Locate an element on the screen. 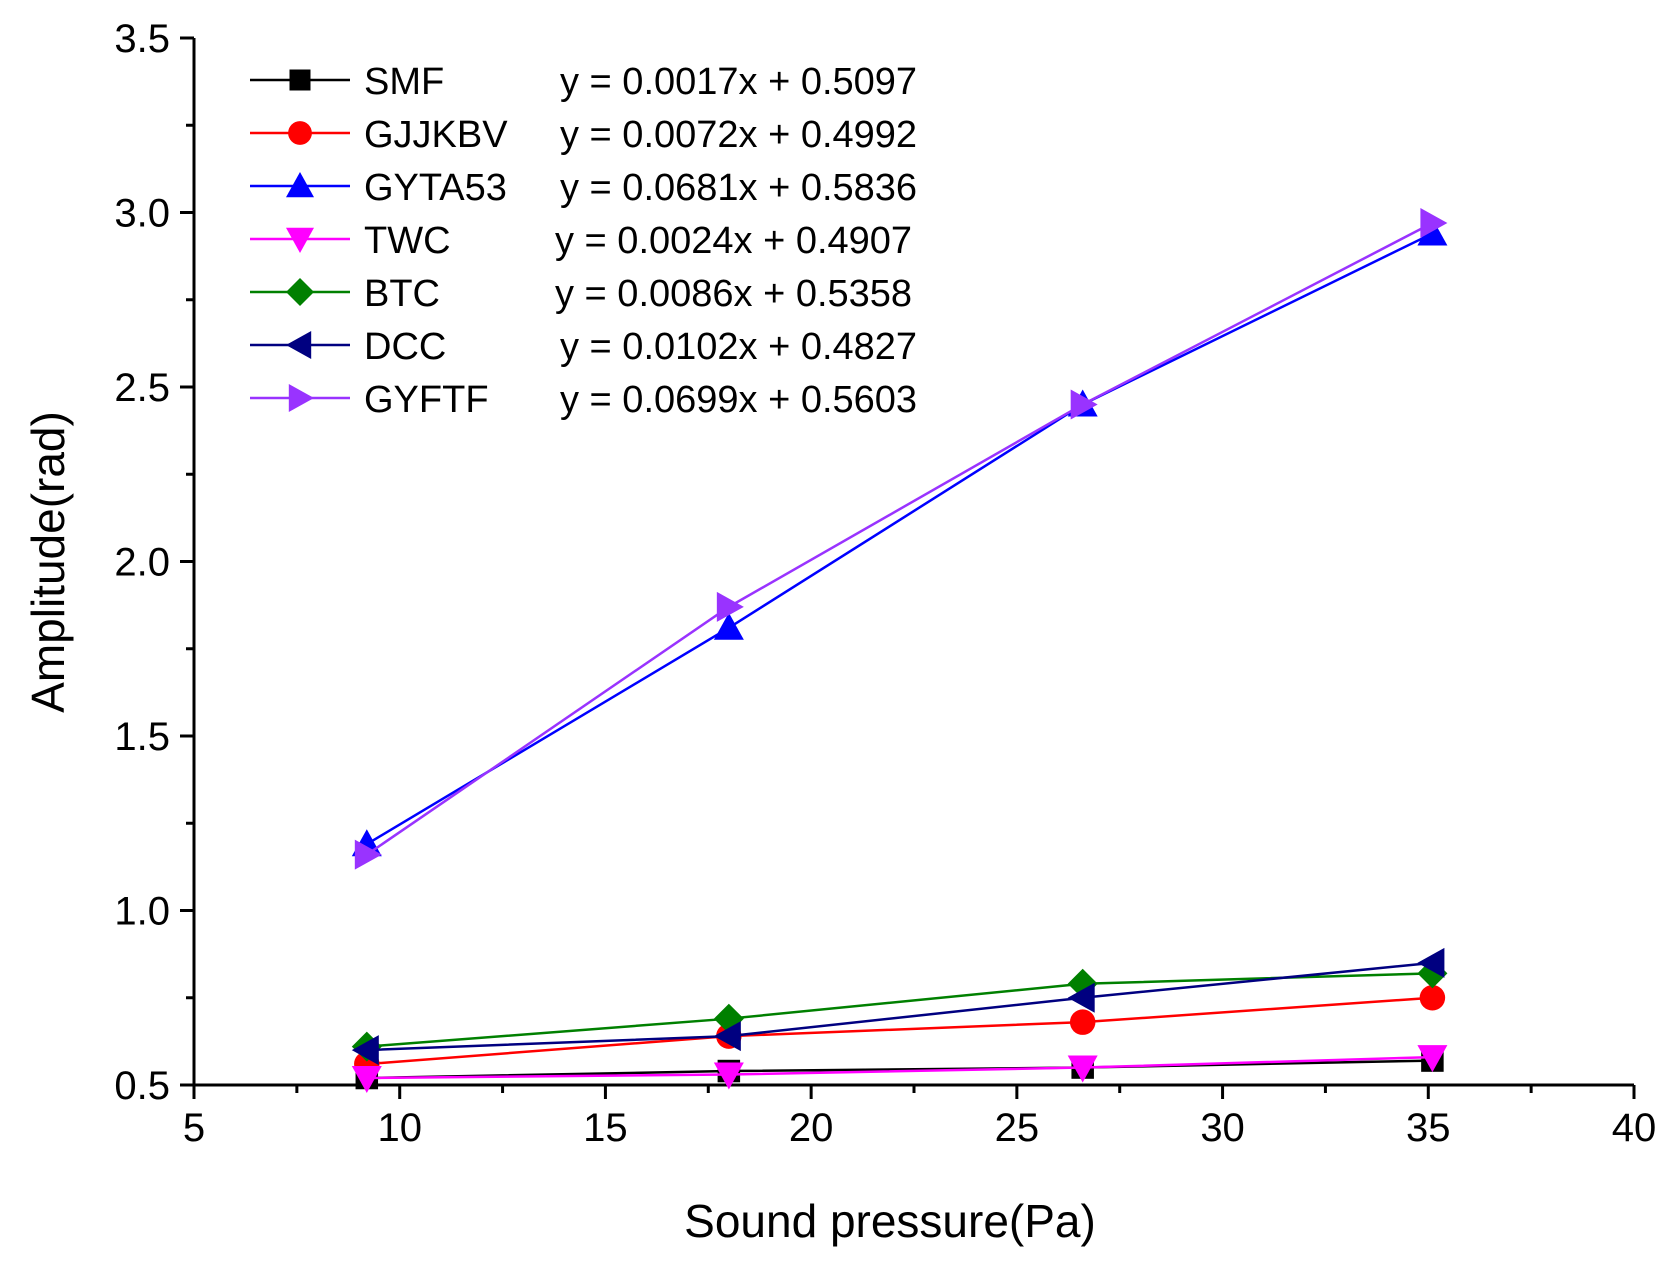  legend-item-twc: TWC y = 0.0024x + 0.4907 is located at coordinates (581, 241).